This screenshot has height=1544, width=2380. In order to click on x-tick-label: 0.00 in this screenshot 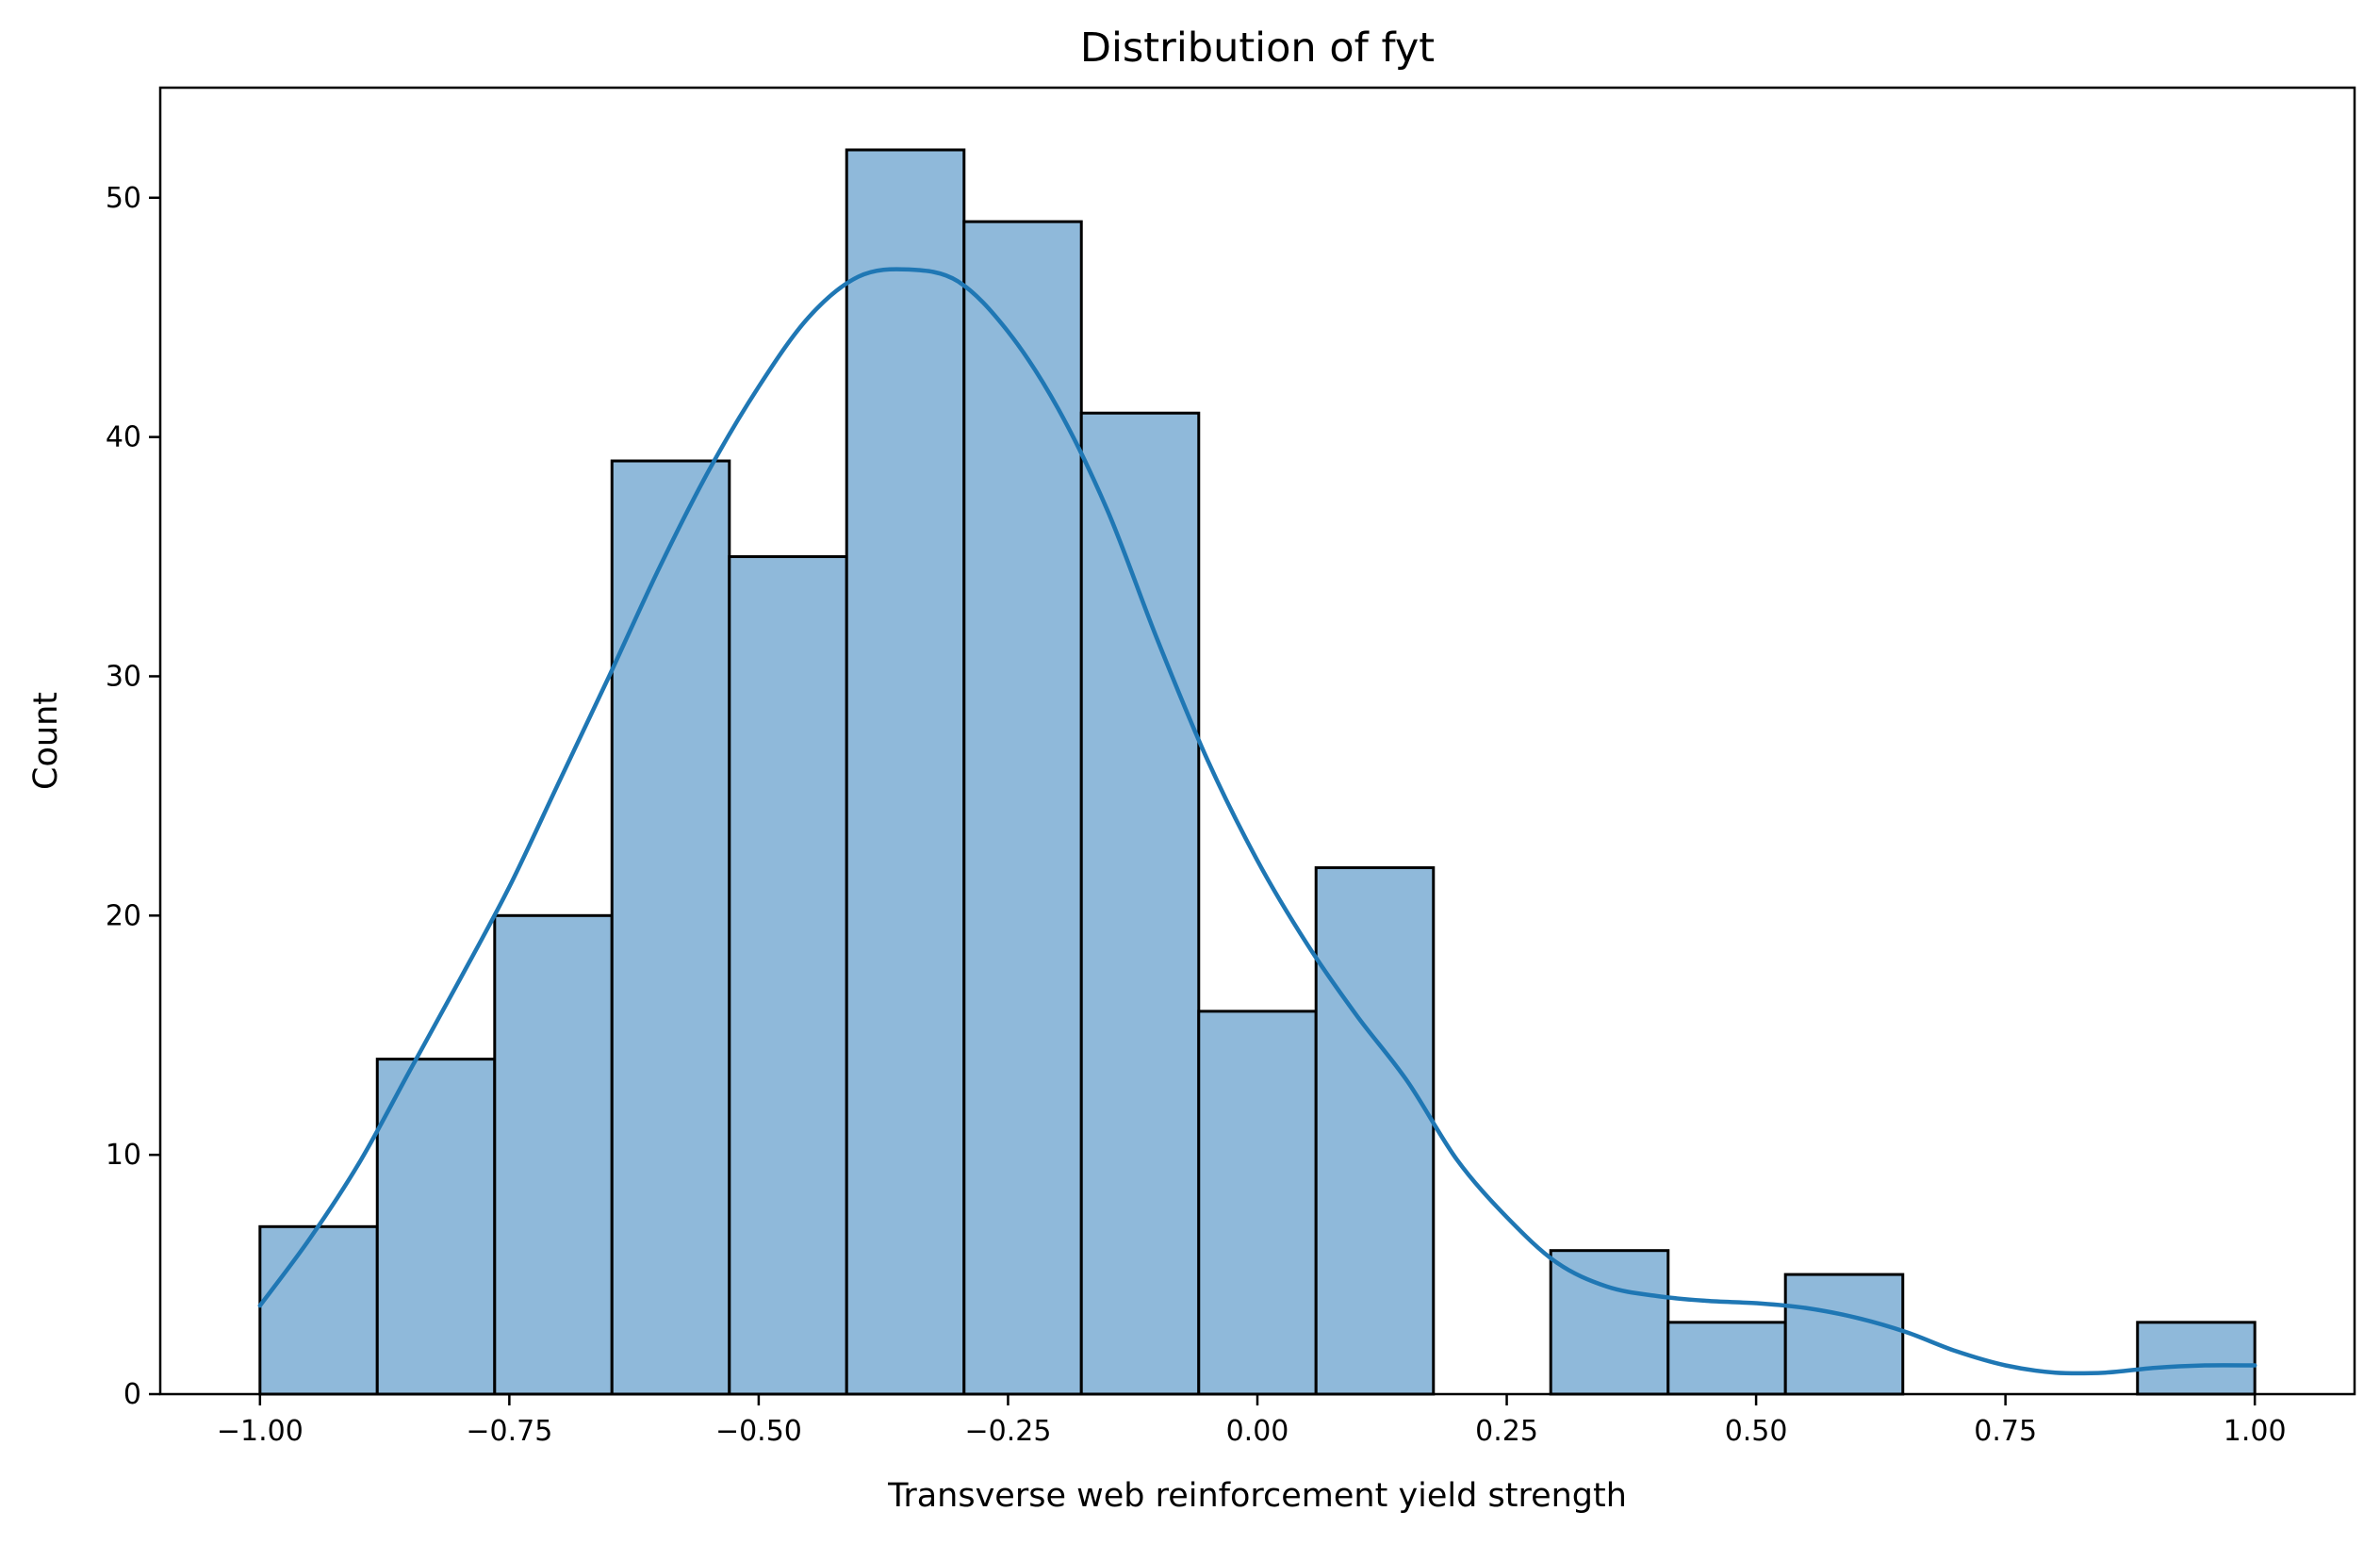, I will do `click(1257, 1431)`.